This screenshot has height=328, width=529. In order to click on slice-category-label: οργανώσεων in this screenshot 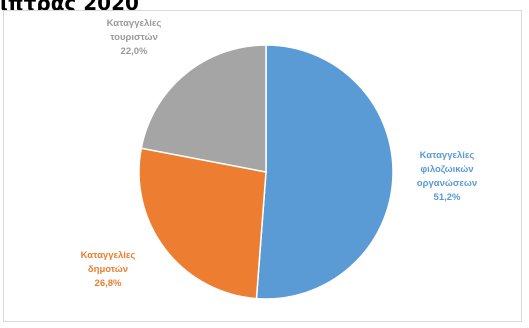, I will do `click(447, 183)`.